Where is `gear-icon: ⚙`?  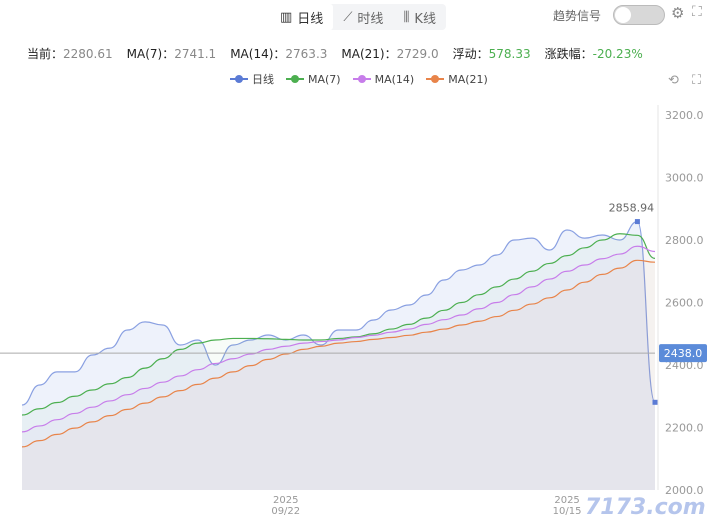 gear-icon: ⚙ is located at coordinates (678, 13).